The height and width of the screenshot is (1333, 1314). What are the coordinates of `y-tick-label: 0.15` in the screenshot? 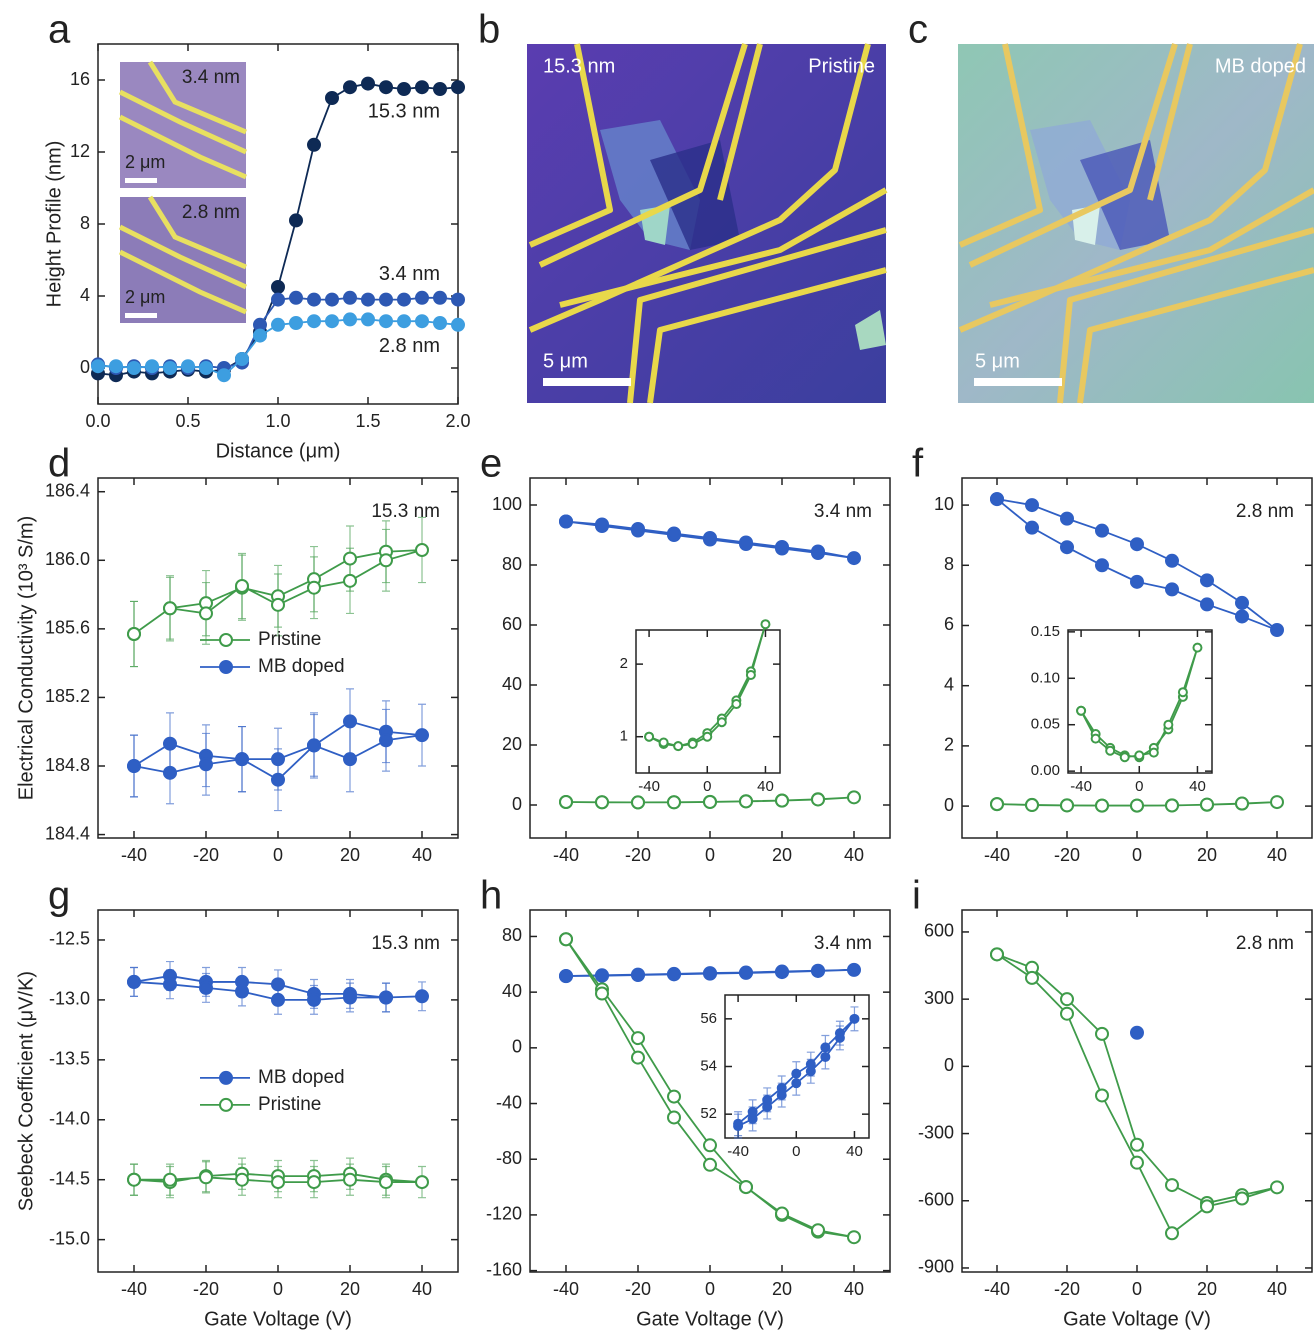 It's located at (1045, 631).